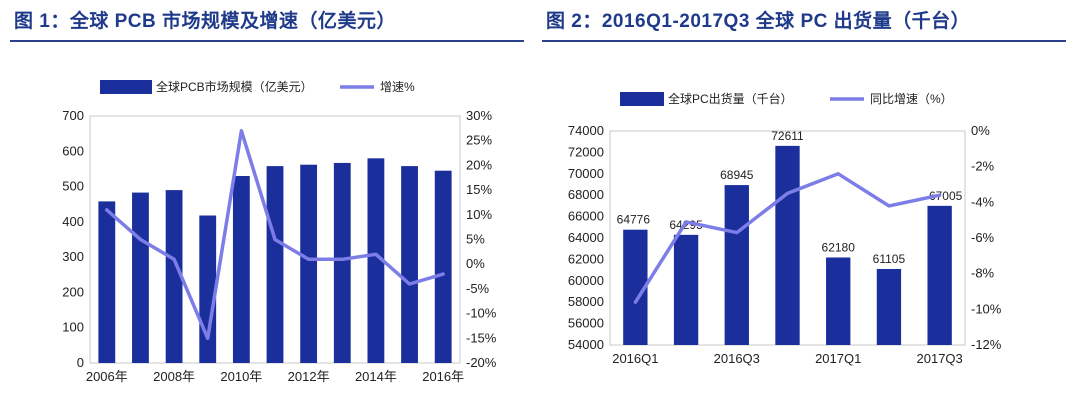  Describe the element at coordinates (107, 376) in the screenshot. I see `x-tick-label: 2006年` at that location.